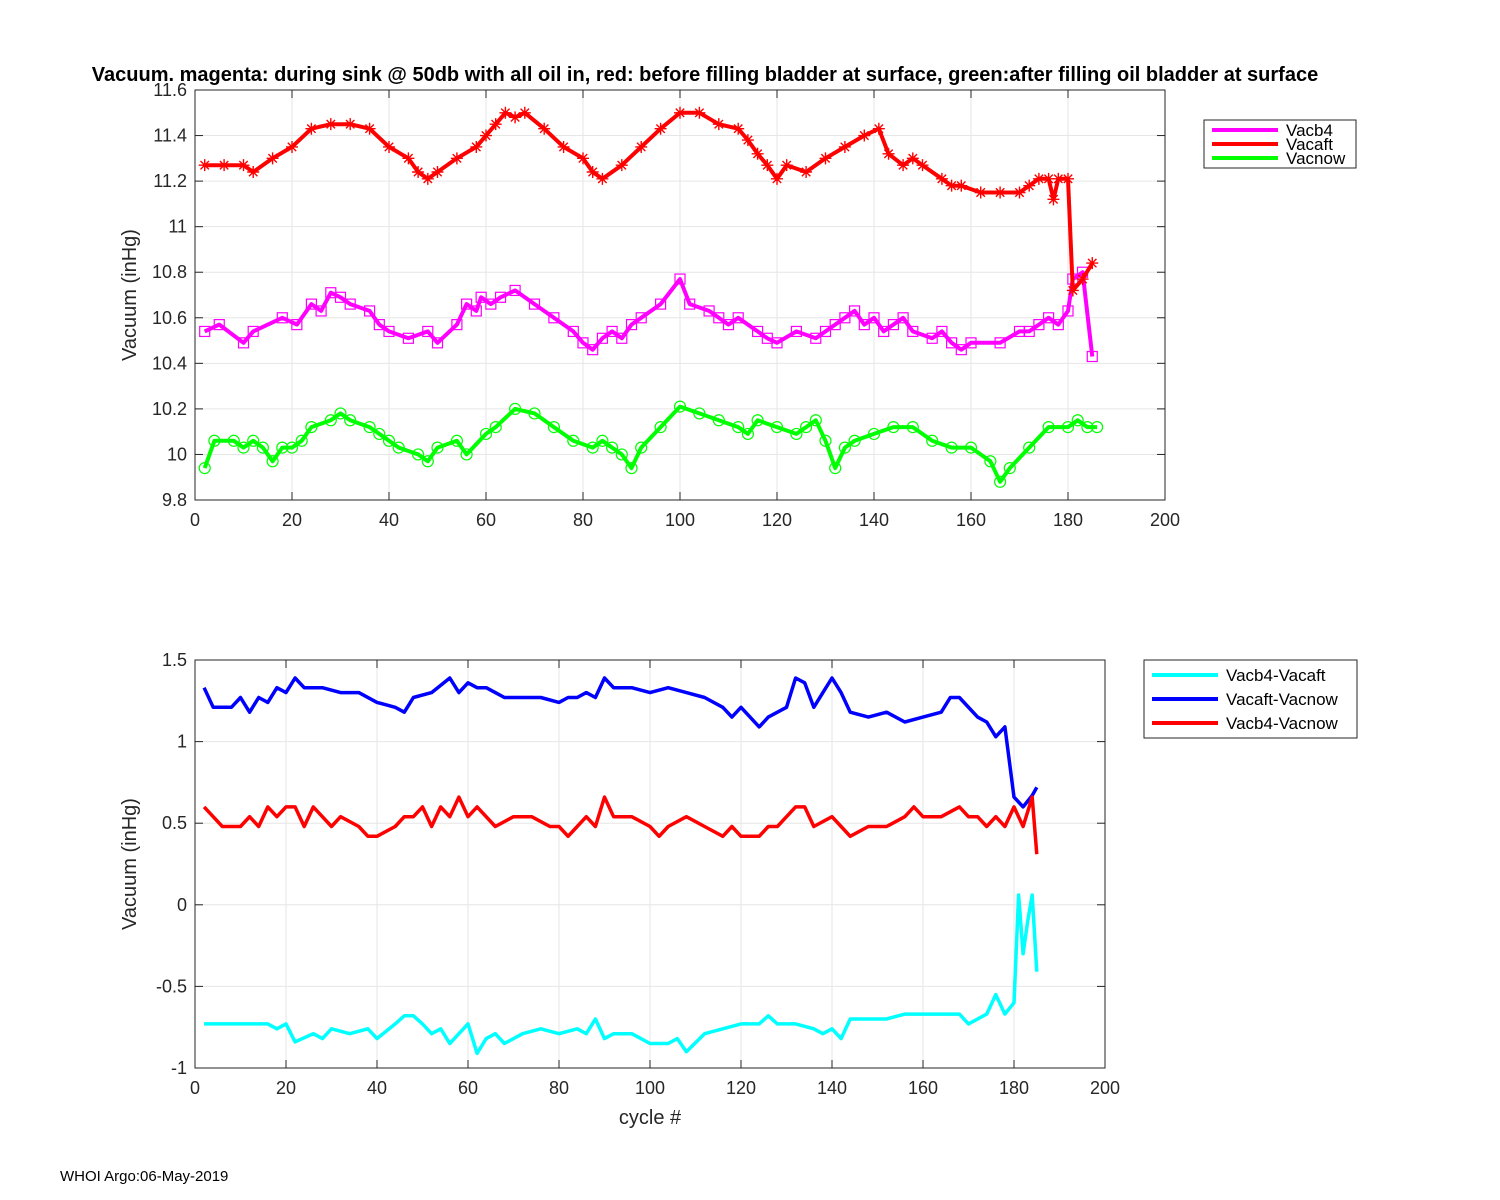  Describe the element at coordinates (1276, 675) in the screenshot. I see `legend-label: Vacb4-Vacaft` at that location.